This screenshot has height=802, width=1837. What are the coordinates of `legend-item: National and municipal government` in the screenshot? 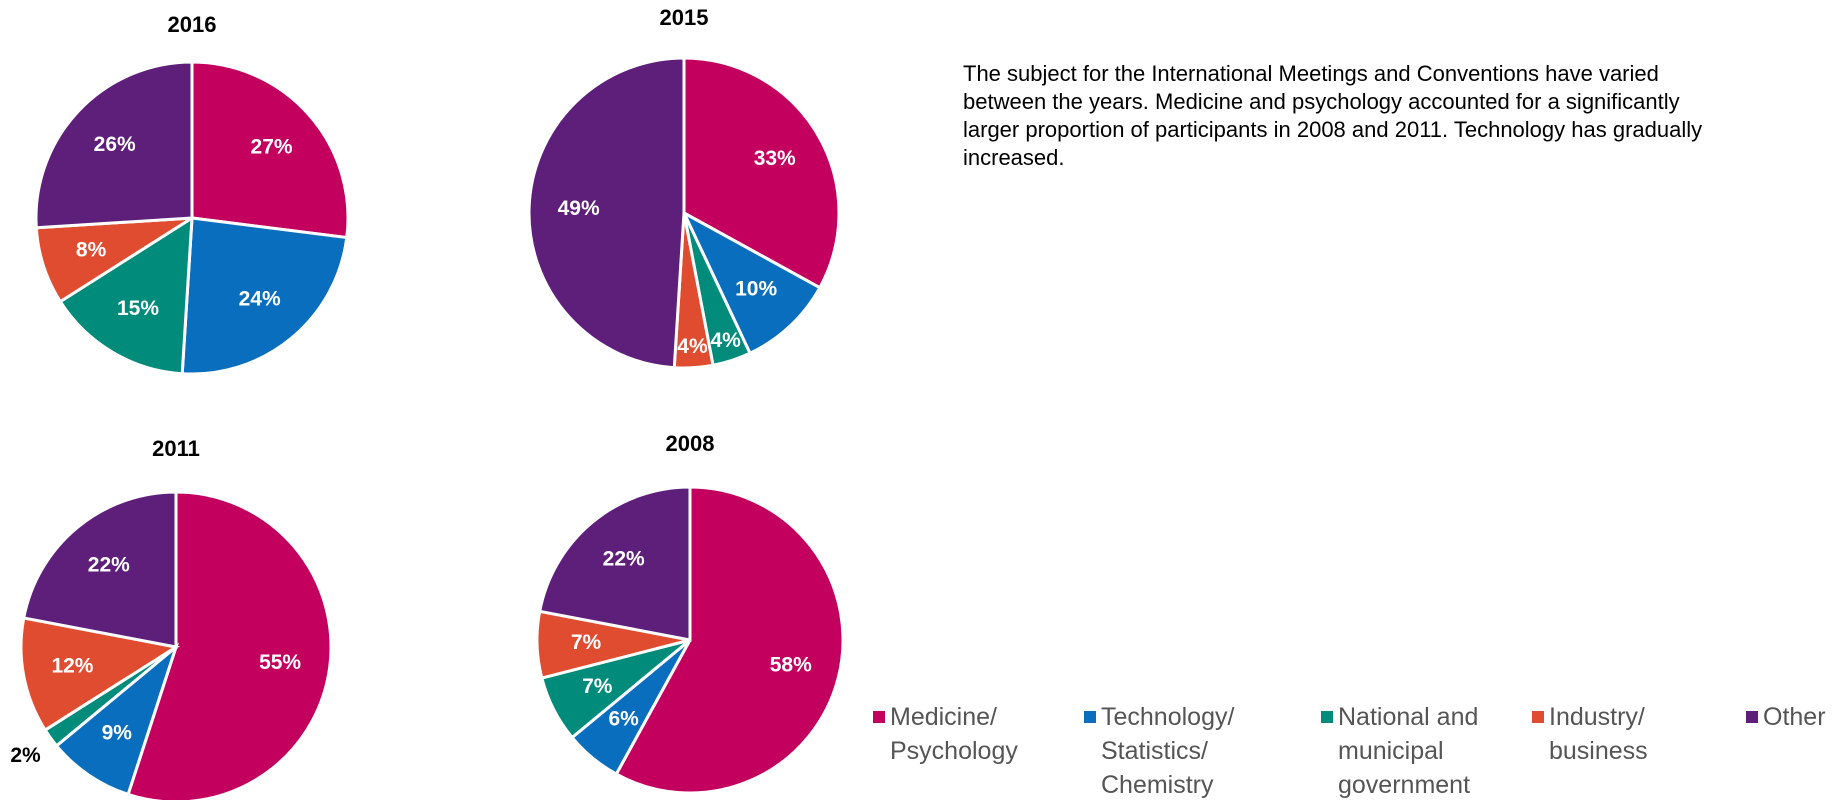 It's located at (1417, 751).